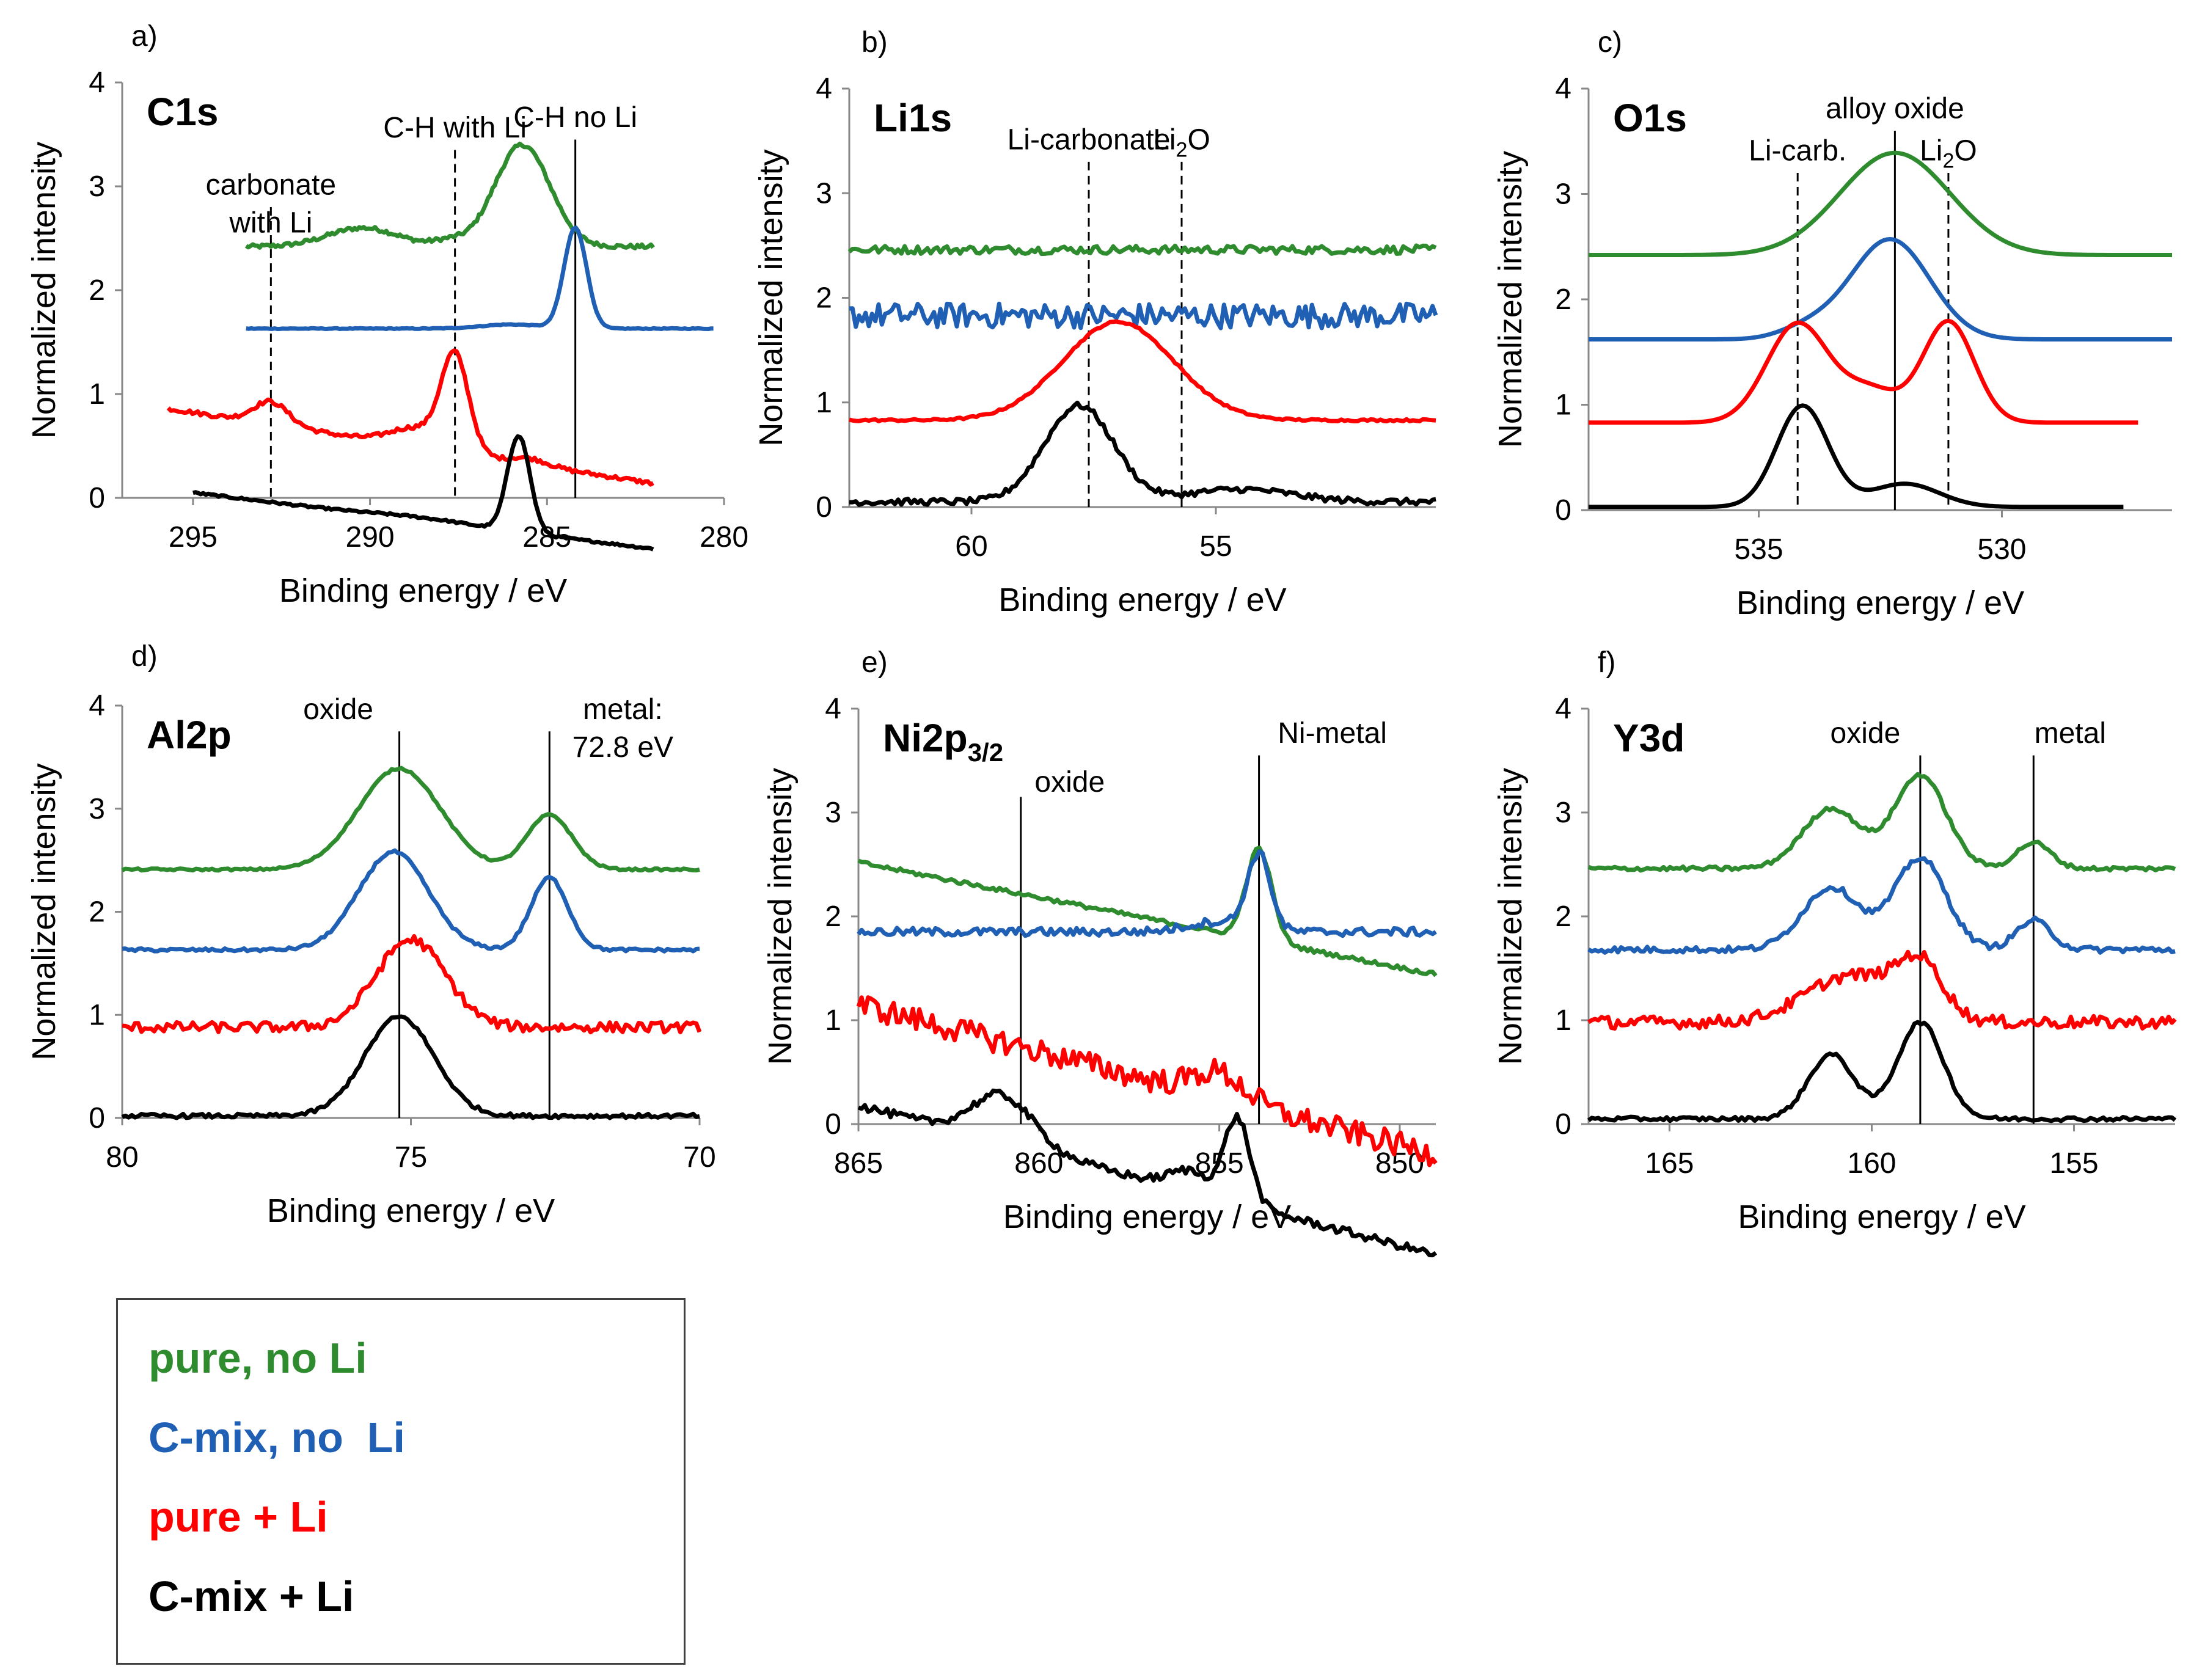 The image size is (2191, 1680). I want to click on panel-label: a), so click(144, 36).